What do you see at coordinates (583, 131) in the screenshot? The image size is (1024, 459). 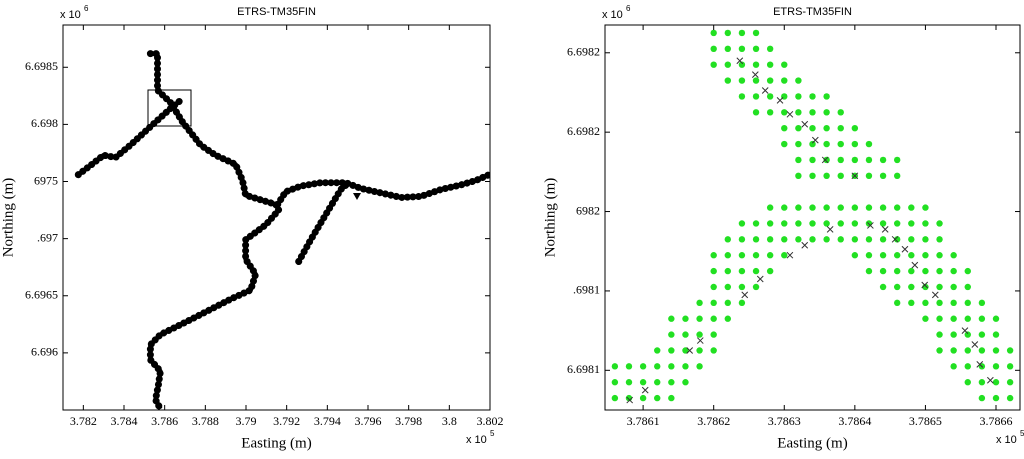 I see `y-tick-label: 6.6982` at bounding box center [583, 131].